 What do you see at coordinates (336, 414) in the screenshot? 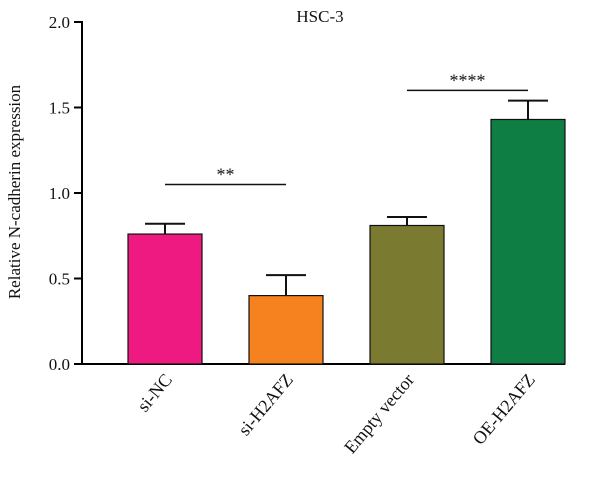
I see `x-tick-labels: si-NC si-H2AFZ Empty vector OE-H2AFZ` at bounding box center [336, 414].